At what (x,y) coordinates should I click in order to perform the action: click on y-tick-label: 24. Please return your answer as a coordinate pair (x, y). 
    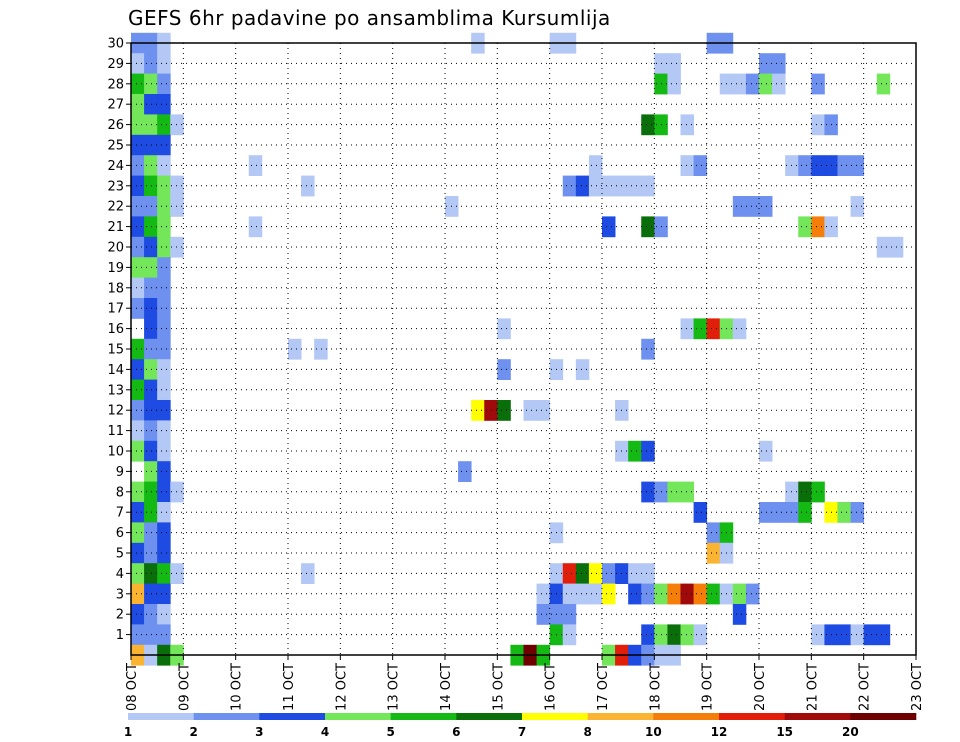
    Looking at the image, I should click on (115, 166).